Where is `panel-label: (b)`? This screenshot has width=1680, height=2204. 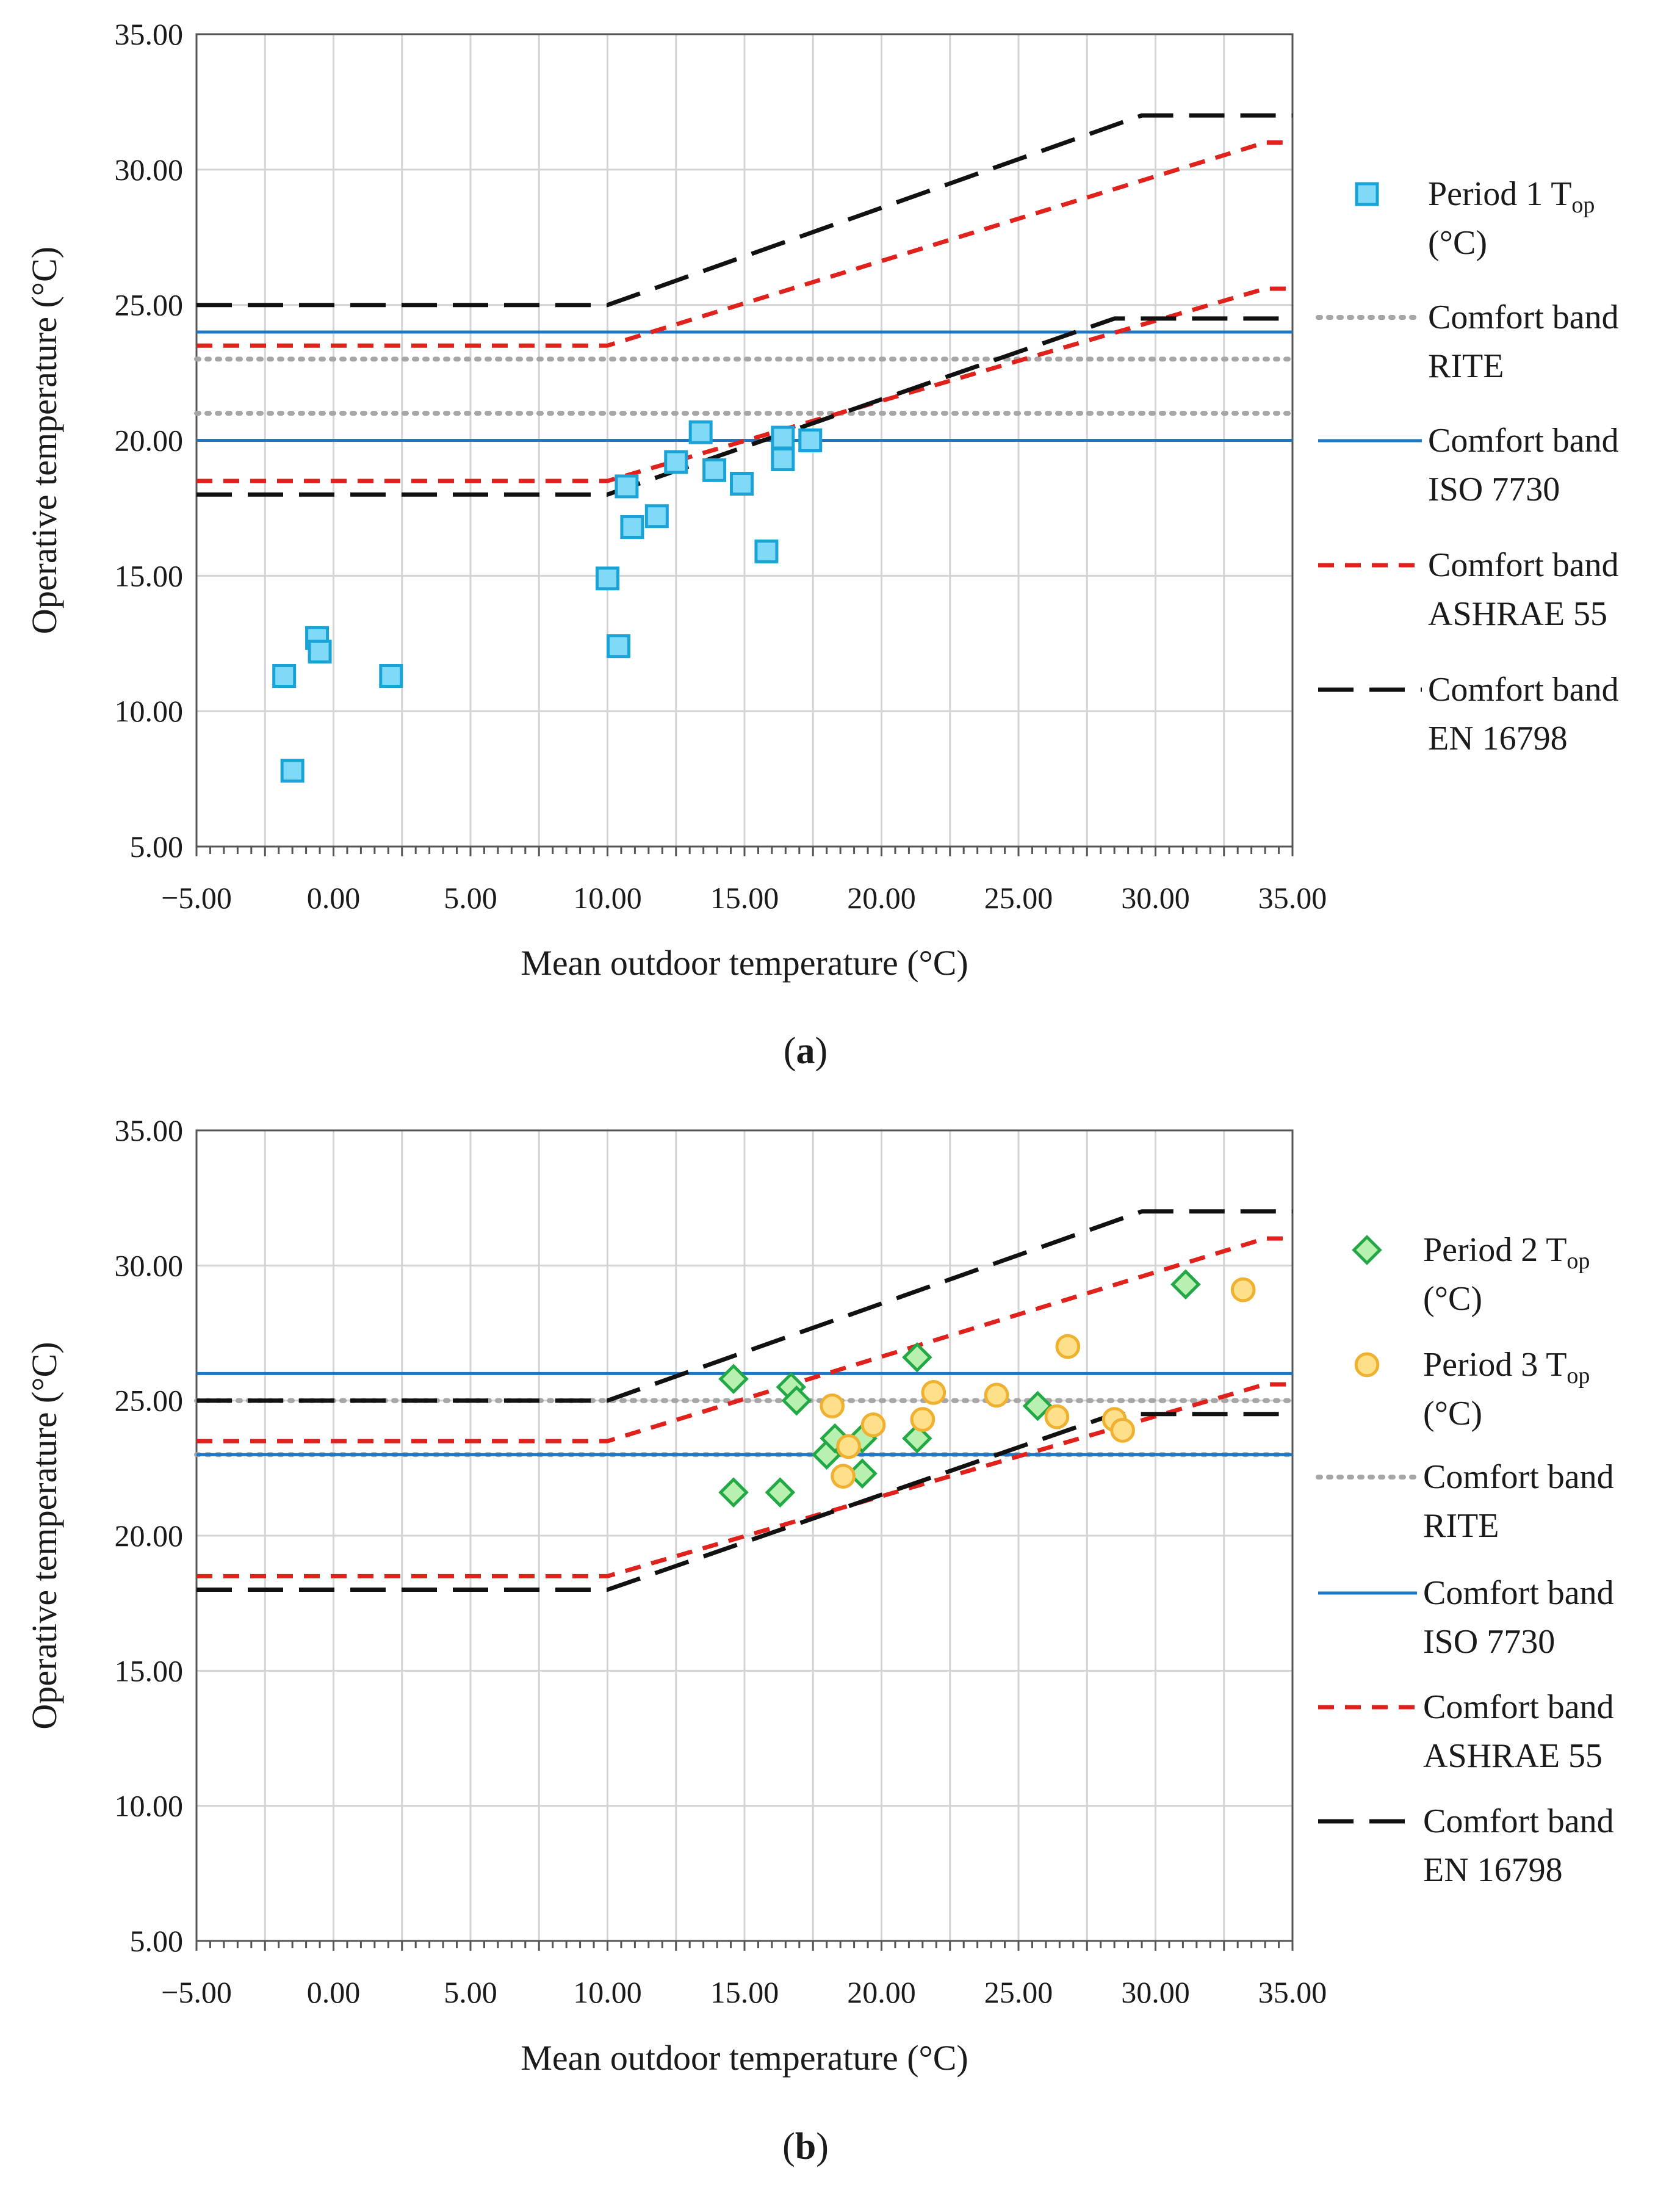 panel-label: (b) is located at coordinates (805, 2146).